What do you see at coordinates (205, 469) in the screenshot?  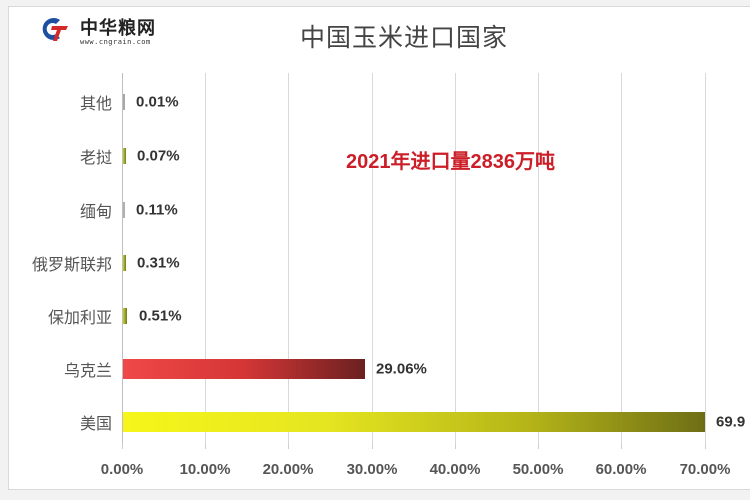 I see `x-tick-label: 10.00%` at bounding box center [205, 469].